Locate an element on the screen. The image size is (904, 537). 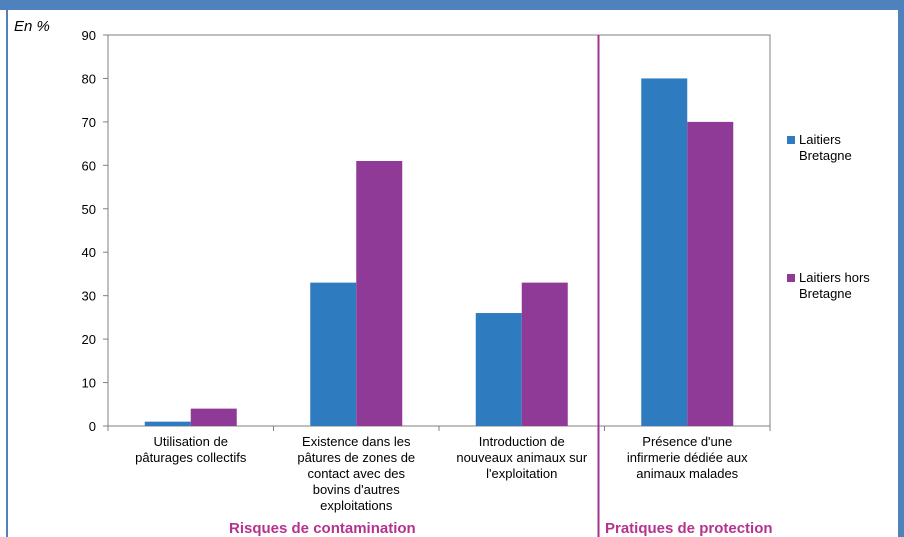
x-tick-label: pâtures de zones de is located at coordinates (356, 457).